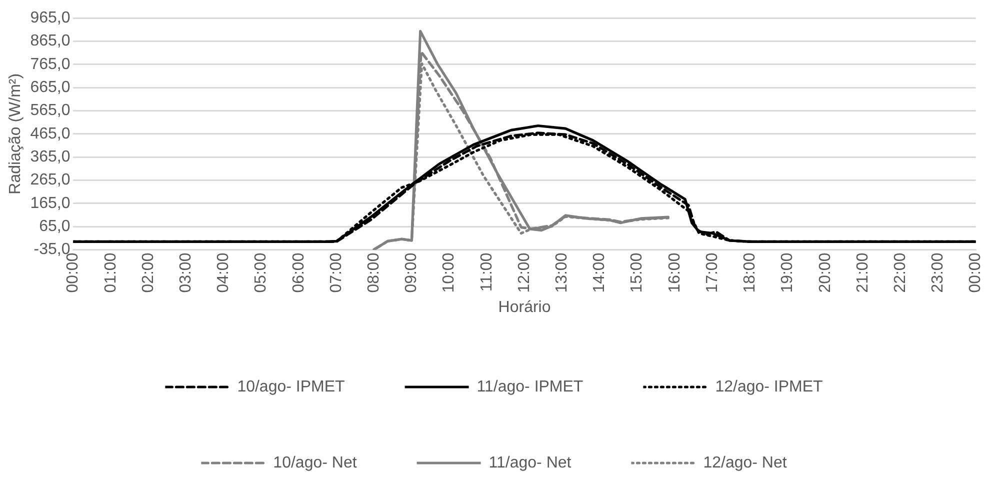  Describe the element at coordinates (50, 41) in the screenshot. I see `y-tick-label: 865,0` at that location.